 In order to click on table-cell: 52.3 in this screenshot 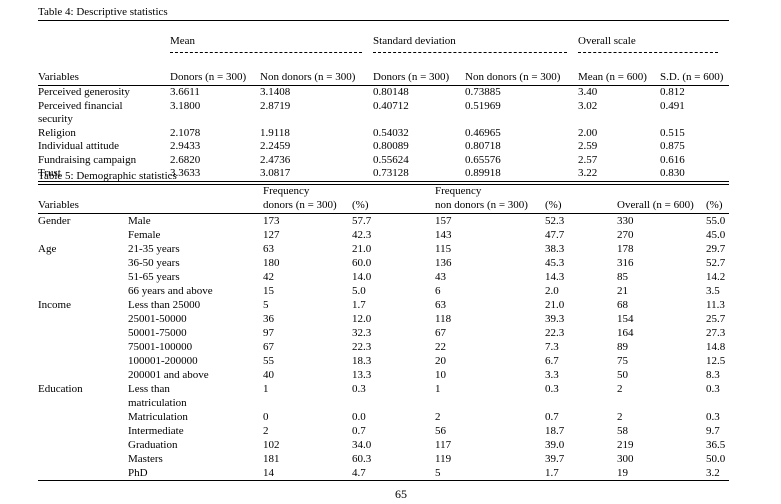, I will do `click(555, 221)`.